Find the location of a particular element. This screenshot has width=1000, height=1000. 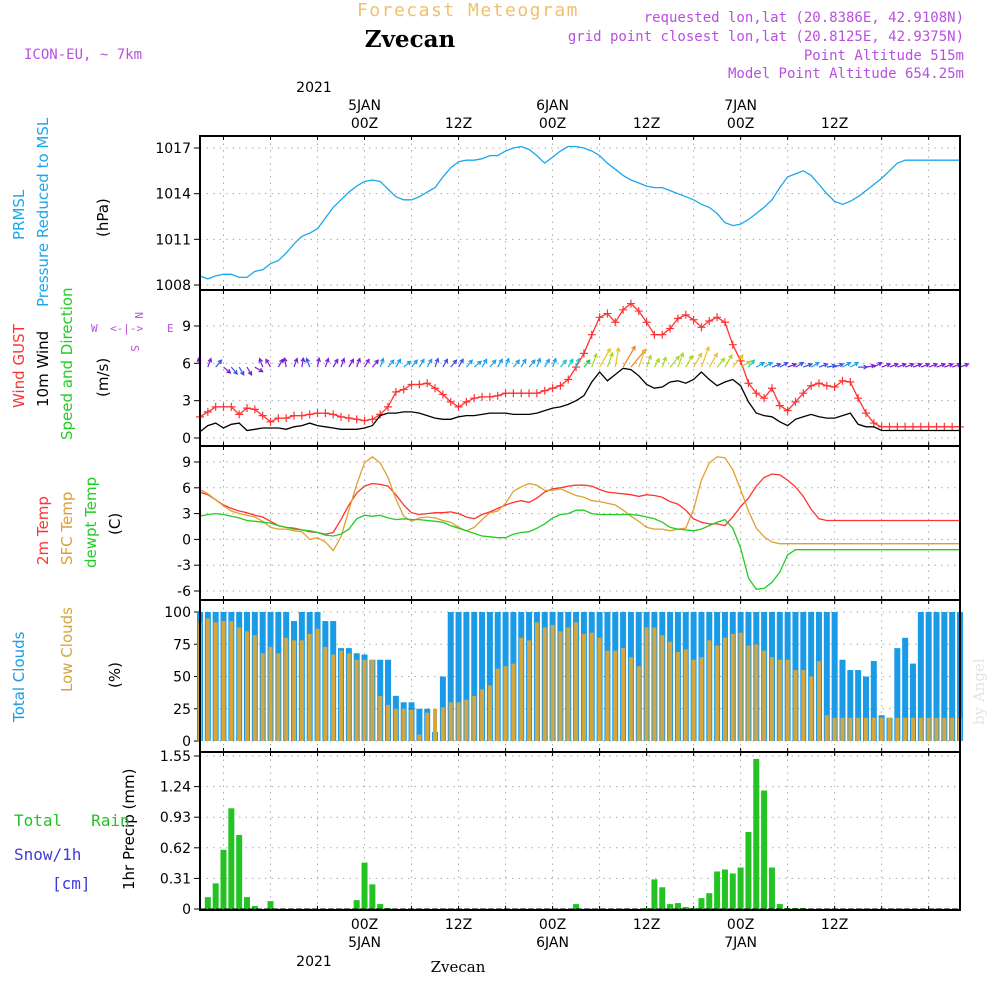

temperature-ytick-label: 6 is located at coordinates (186, 489).